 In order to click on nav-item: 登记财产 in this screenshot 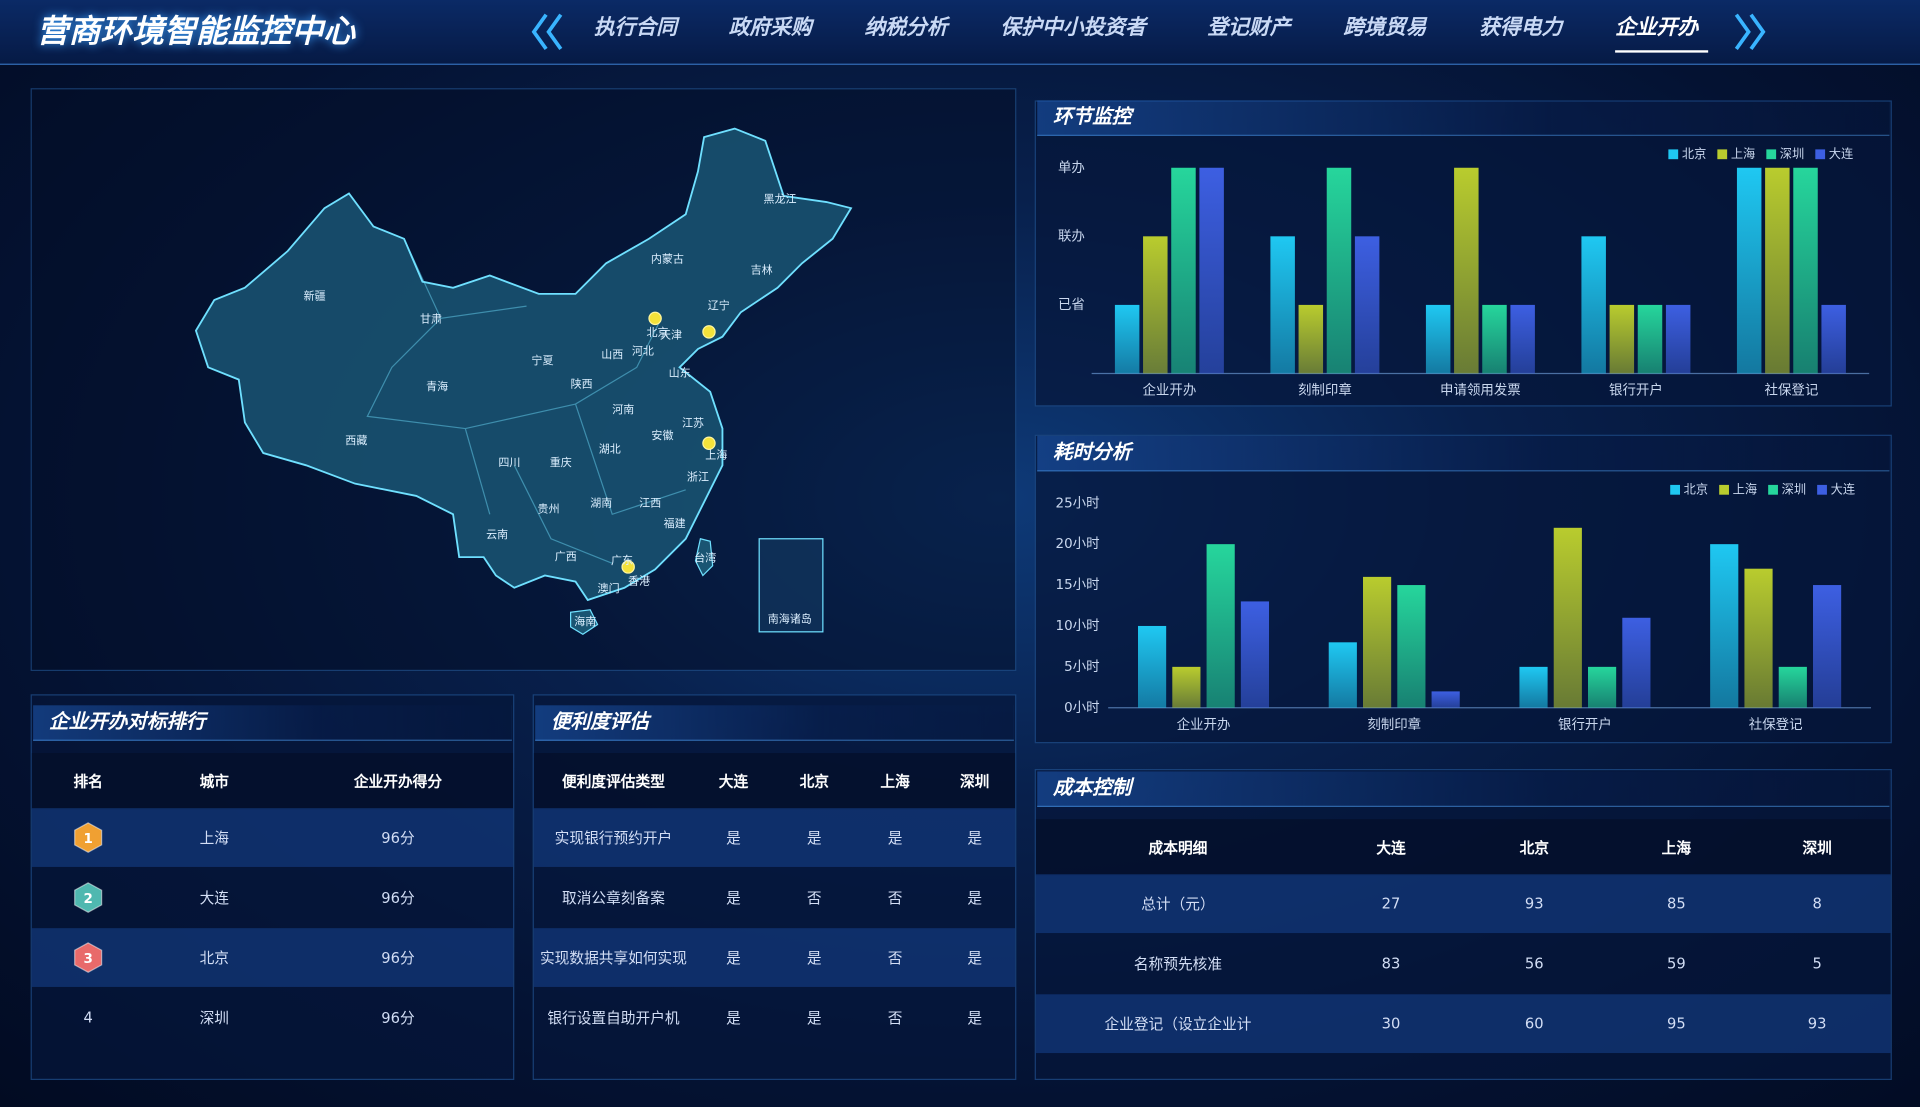, I will do `click(1250, 27)`.